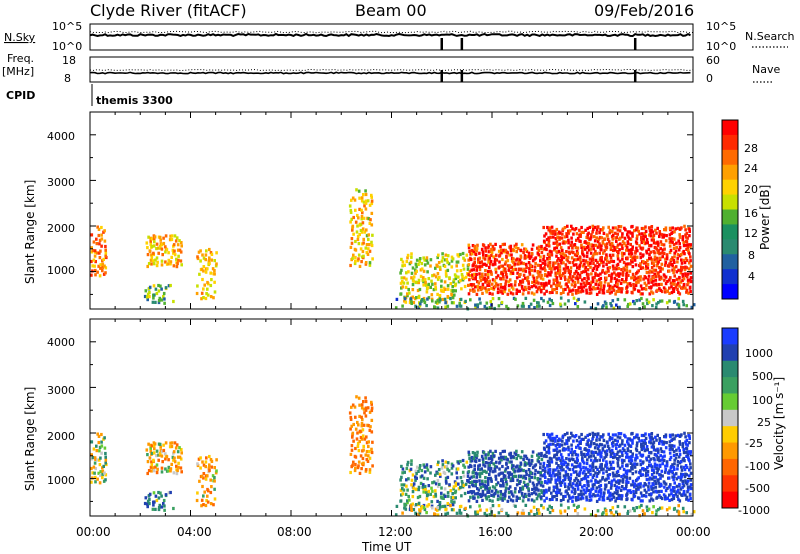  I want to click on nsearch-trace, so click(391, 32).